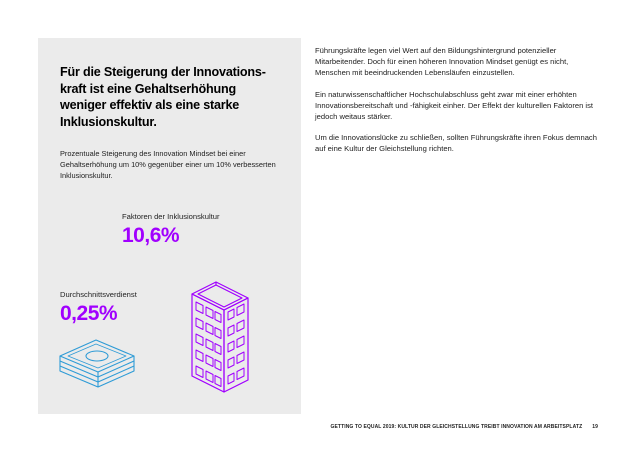  Describe the element at coordinates (89, 313) in the screenshot. I see `metric-value-salary: 0,25%` at that location.